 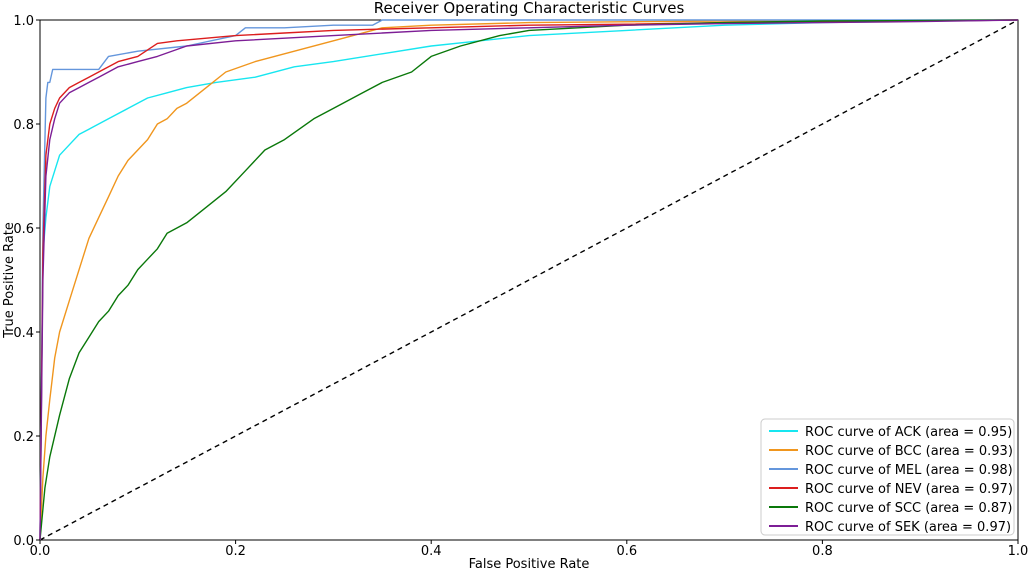 I want to click on legend-label-5: ROC curve of SEK (area = 0.97), so click(x=908, y=527).